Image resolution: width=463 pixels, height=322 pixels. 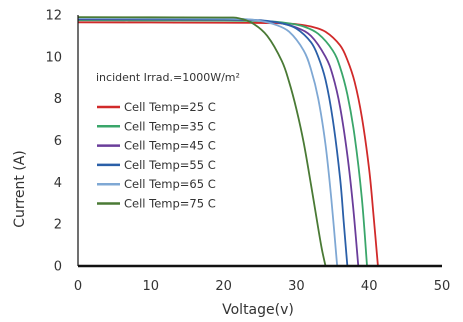 What do you see at coordinates (296, 286) in the screenshot?
I see `x-tick-label: 30` at bounding box center [296, 286].